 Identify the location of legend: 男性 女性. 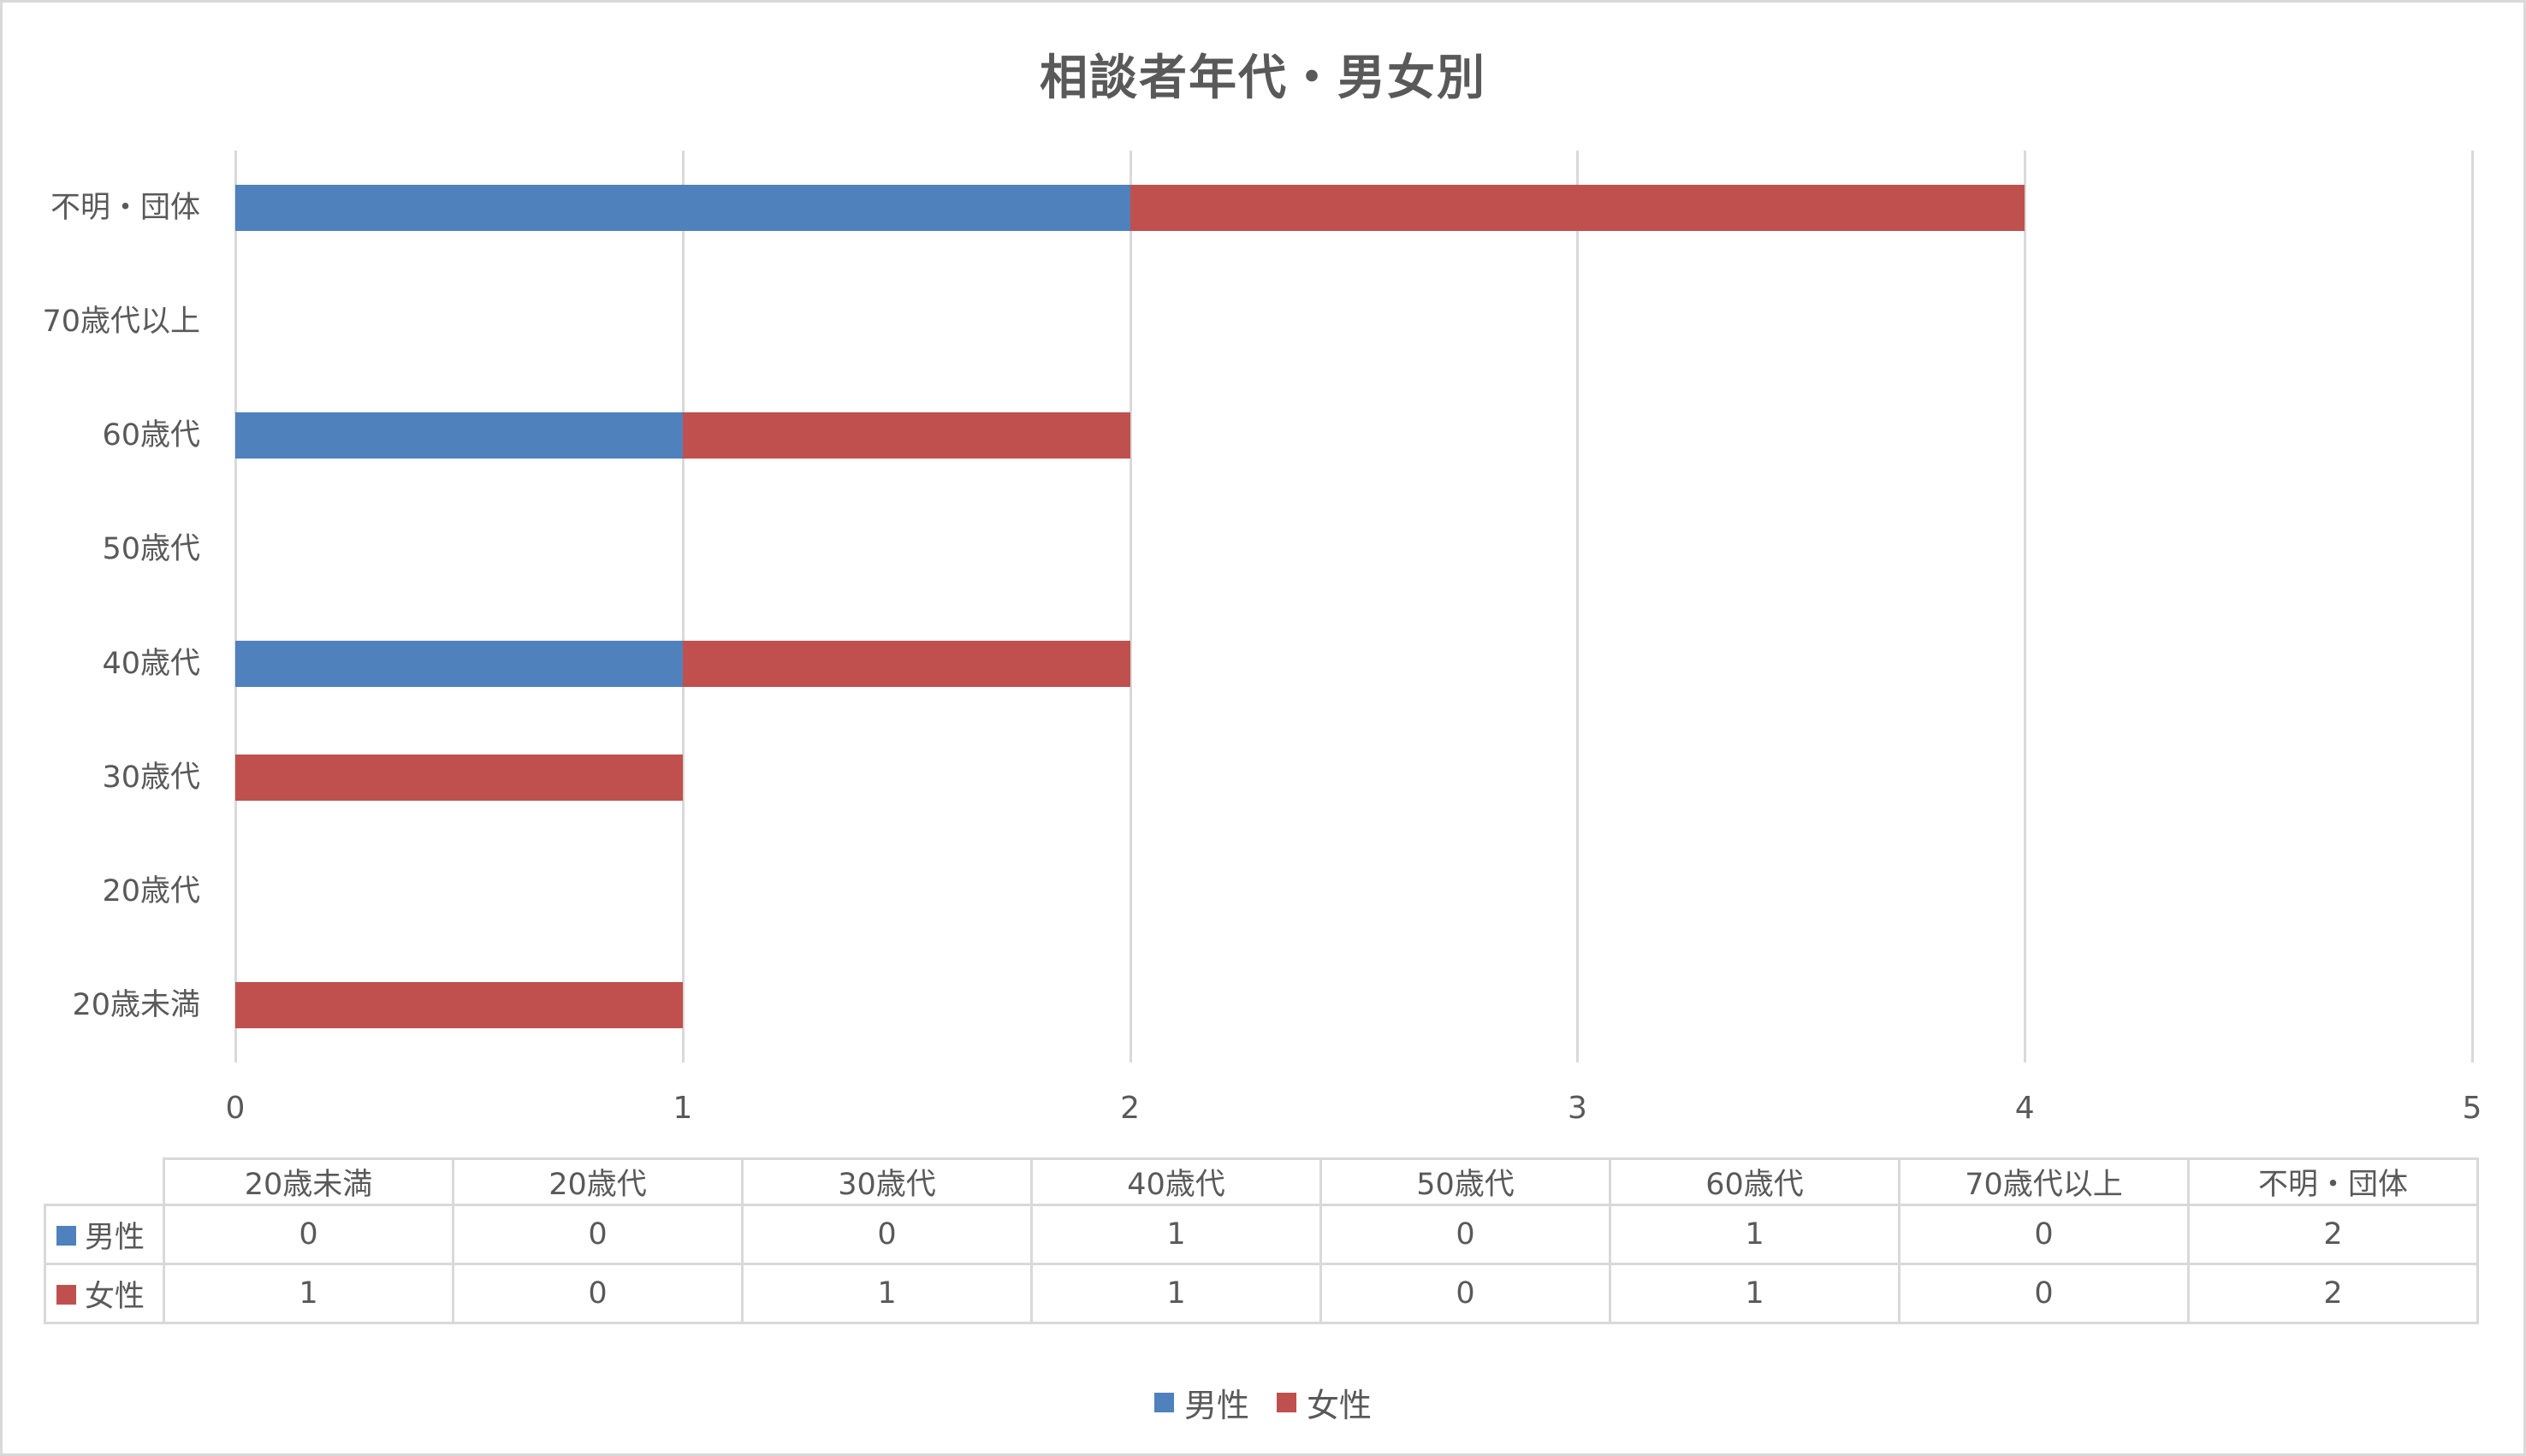
(1263, 1402).